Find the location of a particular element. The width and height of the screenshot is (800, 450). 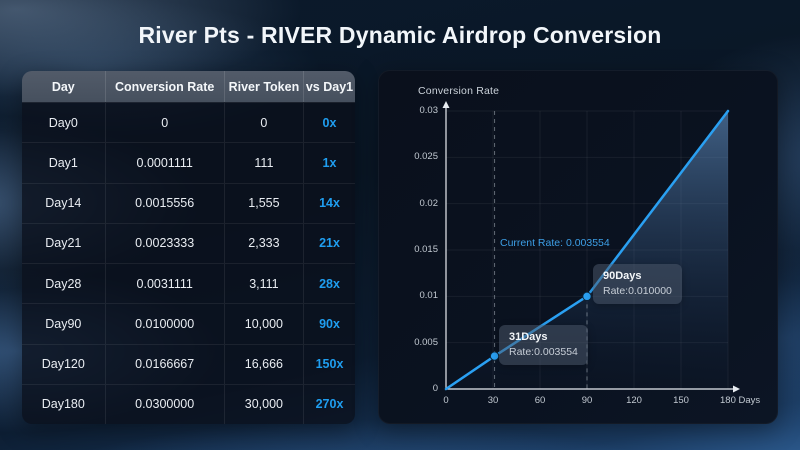

cell-token: 1,555 is located at coordinates (263, 203).